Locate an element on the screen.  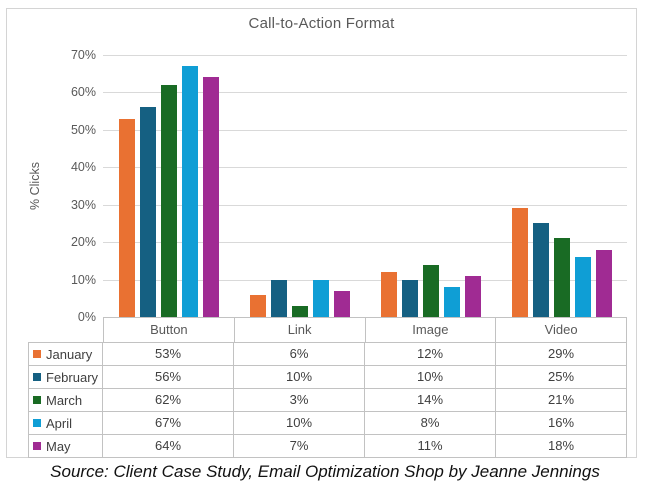
legend-label: May is located at coordinates (58, 446).